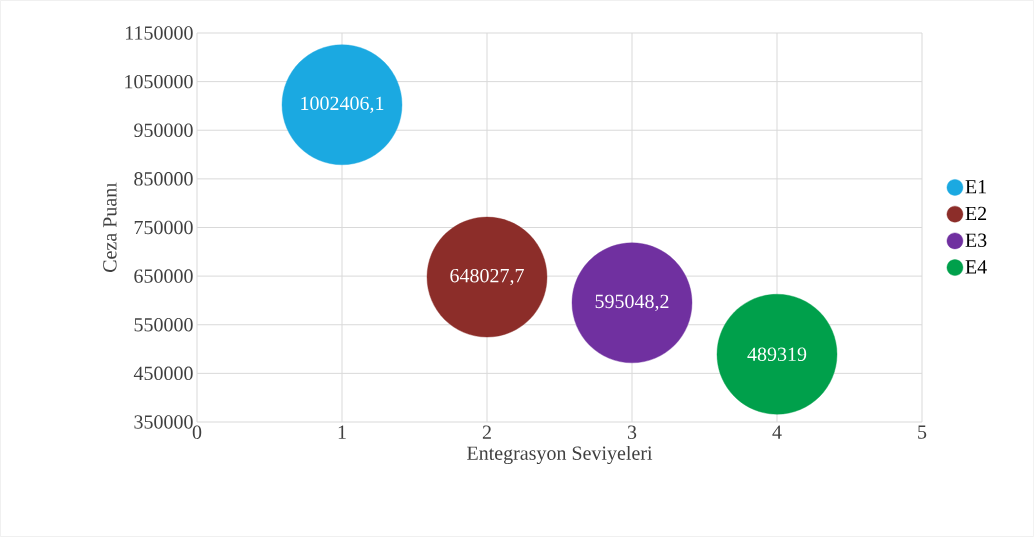  I want to click on y-tick-label: 850000, so click(163, 179).